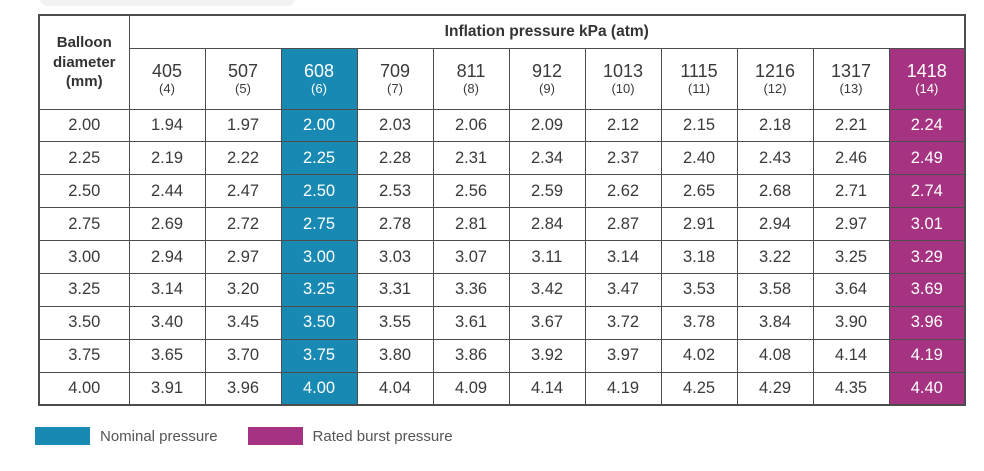 Image resolution: width=984 pixels, height=471 pixels. Describe the element at coordinates (547, 31) in the screenshot. I see `inflation-pressure-header: Inflation pressure kPa (atm)` at that location.